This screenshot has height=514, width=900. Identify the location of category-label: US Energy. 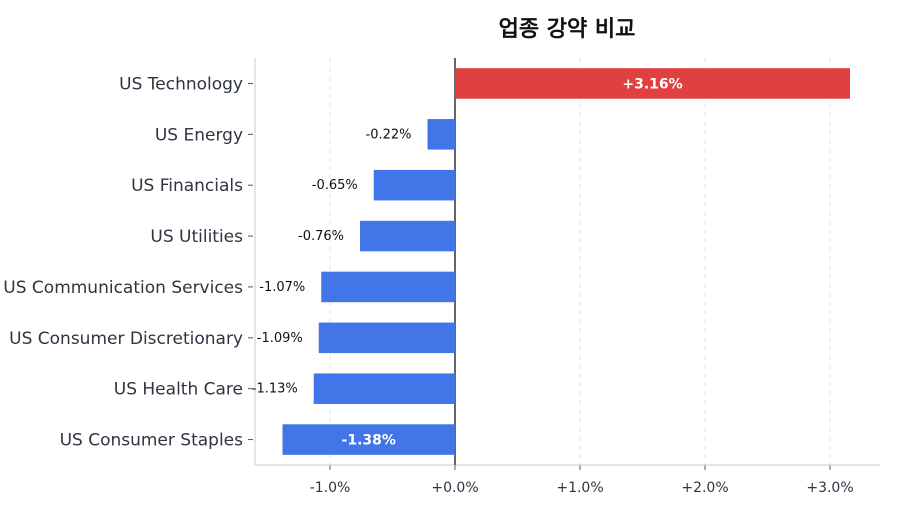
(199, 135).